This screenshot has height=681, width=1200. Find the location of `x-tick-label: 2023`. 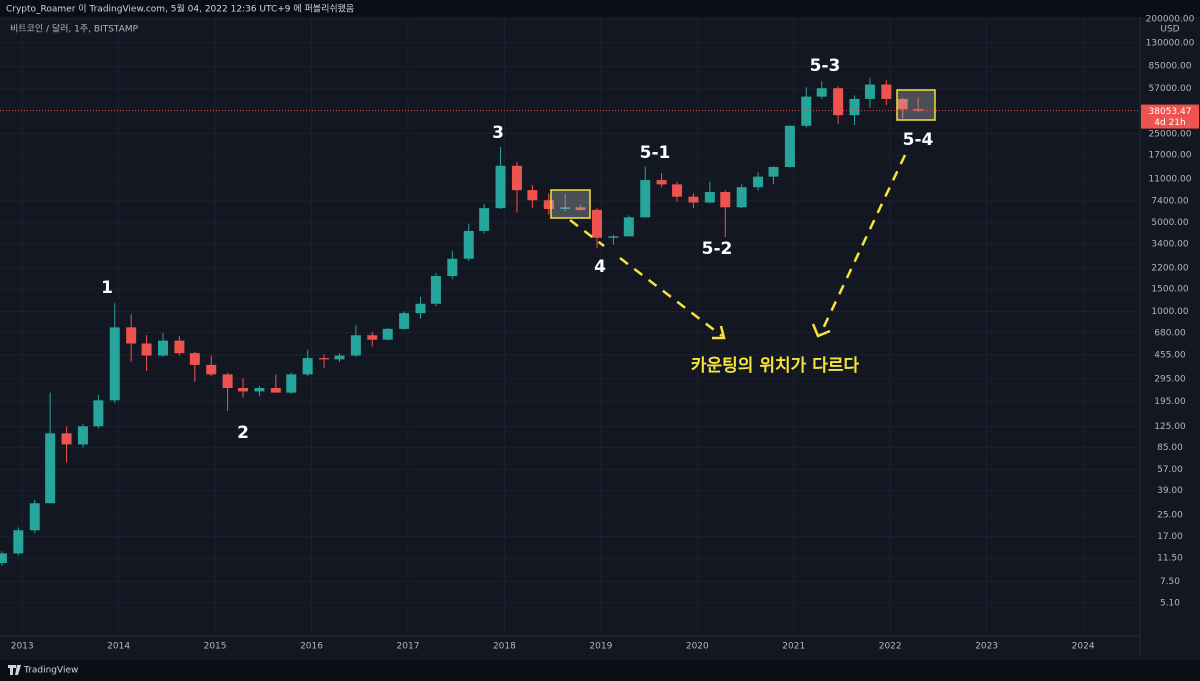

x-tick-label: 2023 is located at coordinates (986, 647).